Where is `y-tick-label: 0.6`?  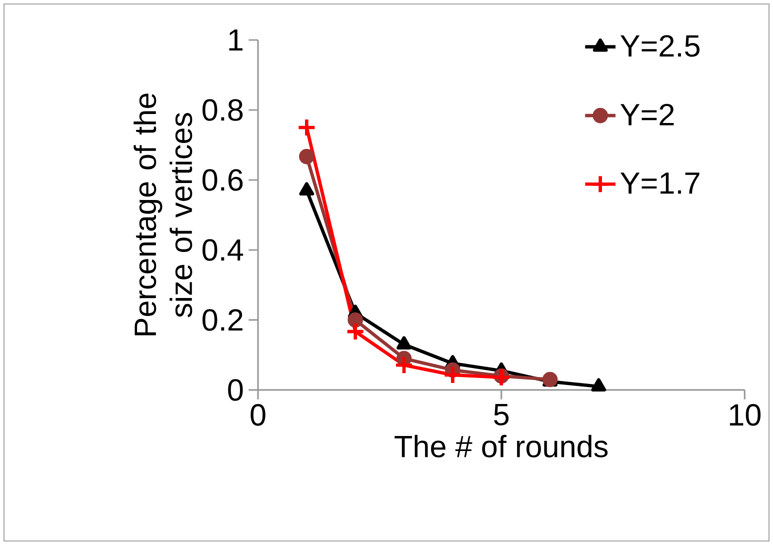 y-tick-label: 0.6 is located at coordinates (222, 180).